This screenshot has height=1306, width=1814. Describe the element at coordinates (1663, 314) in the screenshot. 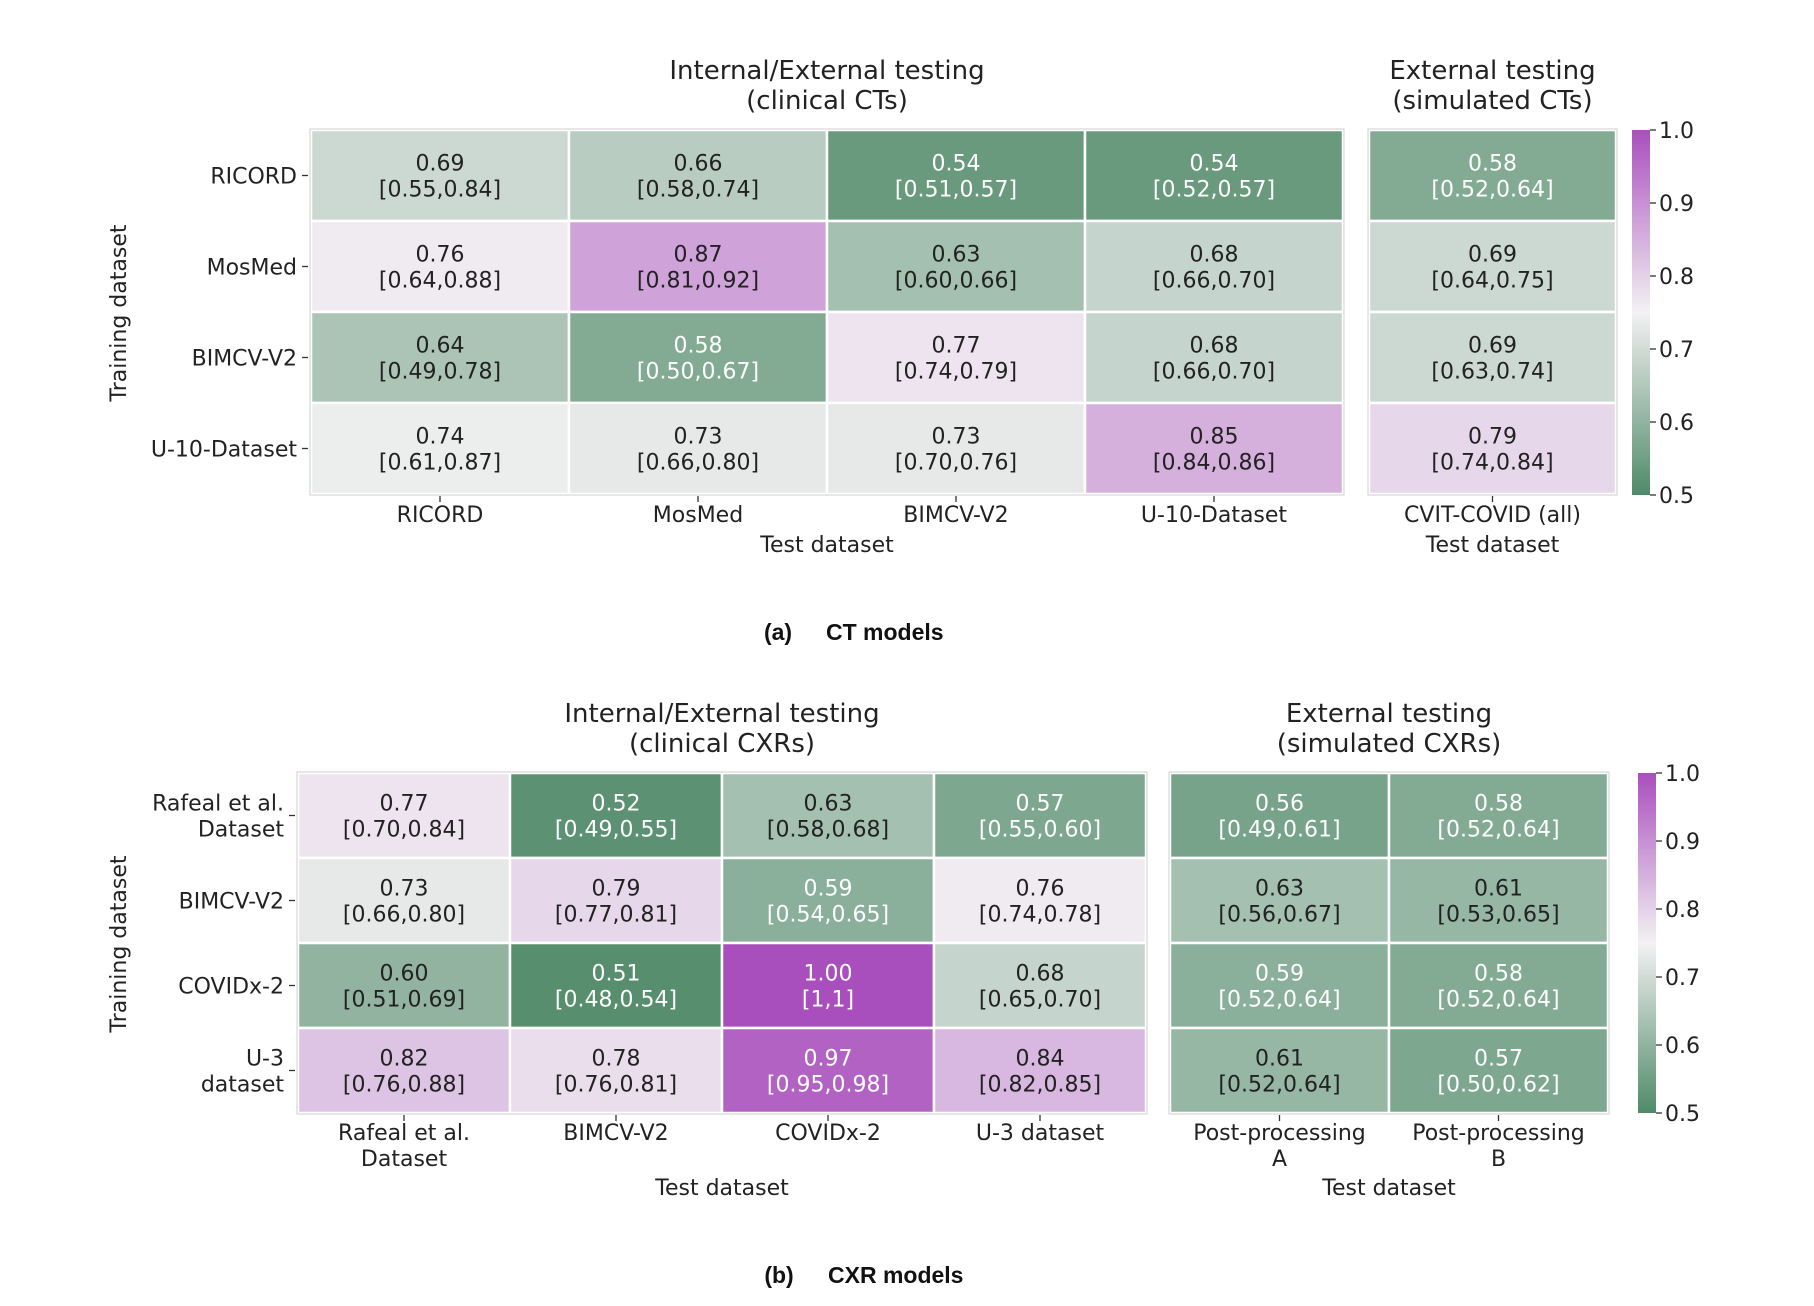

I see `colorbar: 1.0 0.9 0.8 0.7 0.6 0.5` at that location.